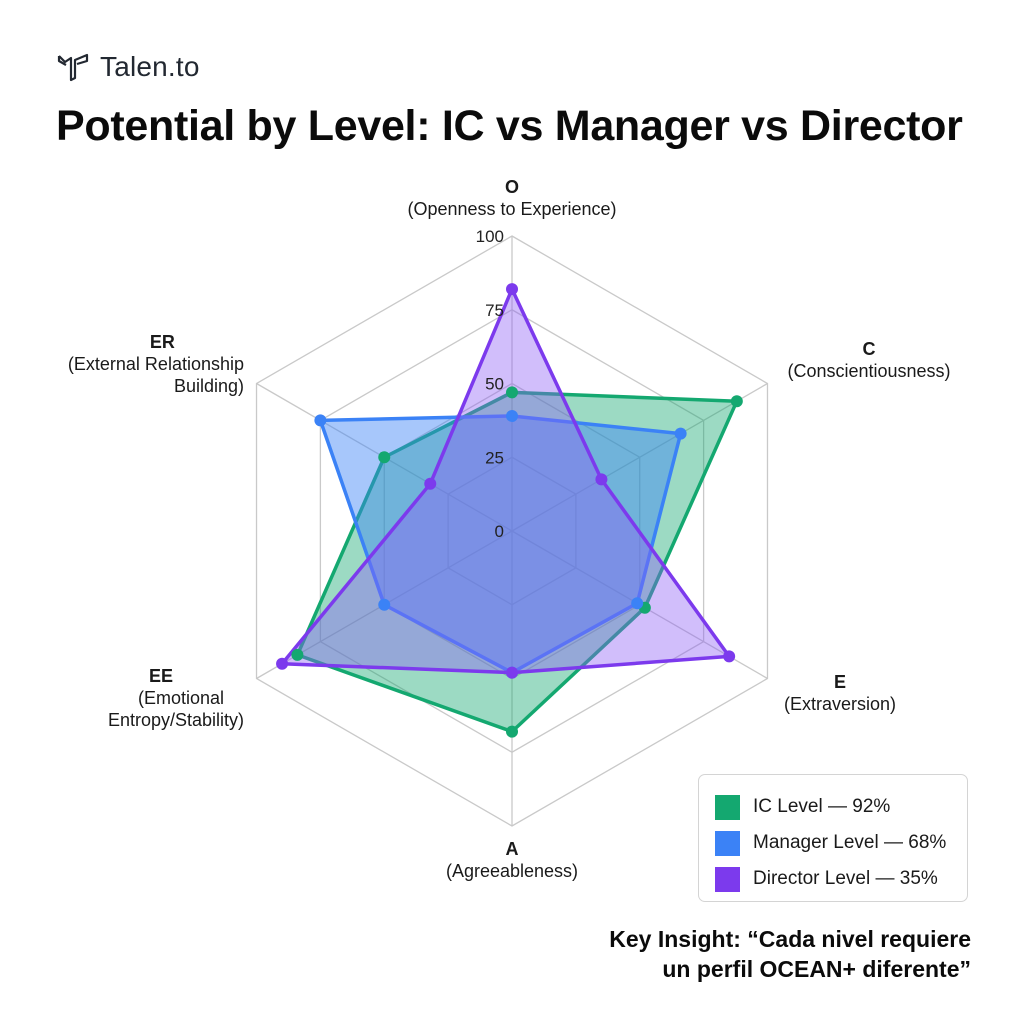 Image resolution: width=1024 pixels, height=1024 pixels. Describe the element at coordinates (73, 67) in the screenshot. I see `talento-logo-icon` at that location.